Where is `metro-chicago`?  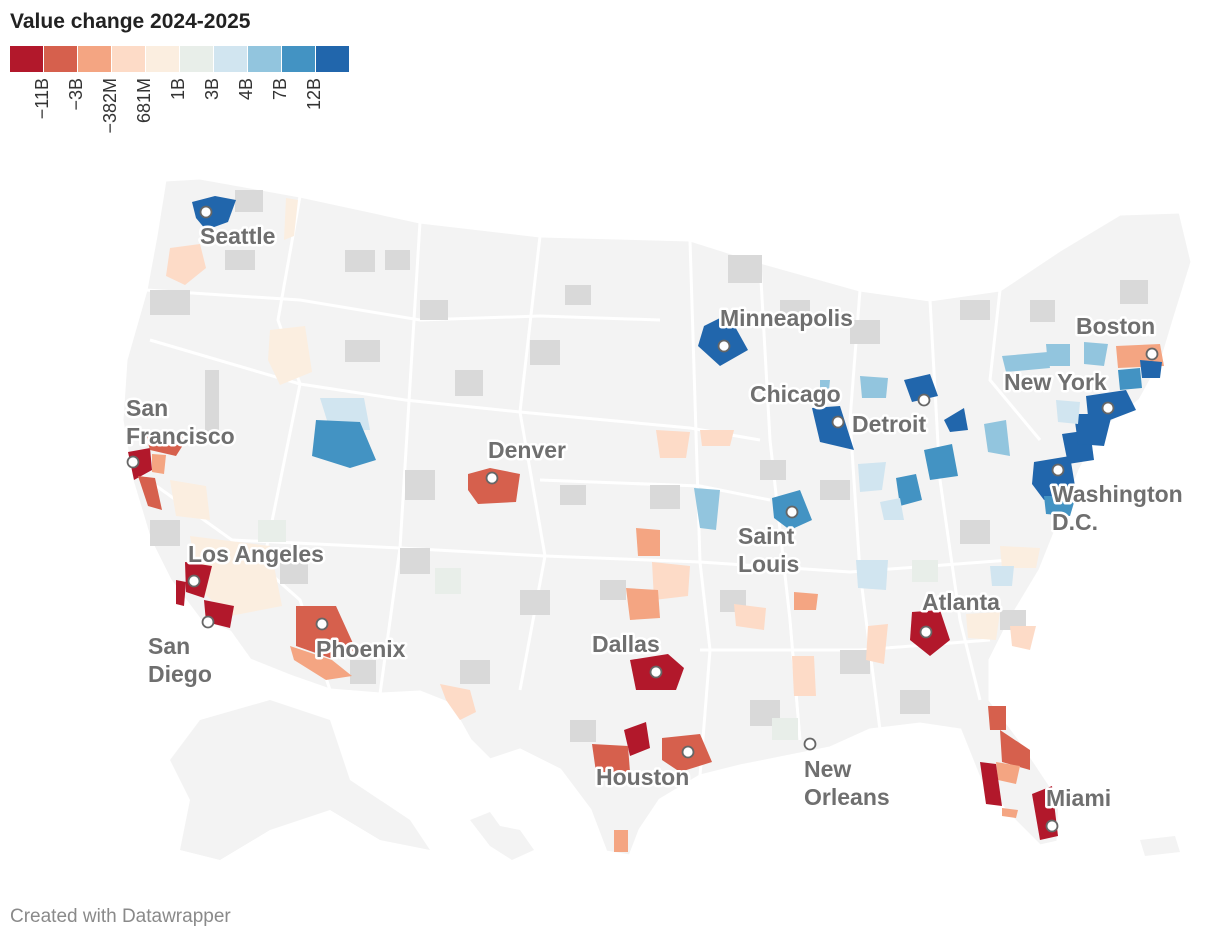 metro-chicago is located at coordinates (833, 428).